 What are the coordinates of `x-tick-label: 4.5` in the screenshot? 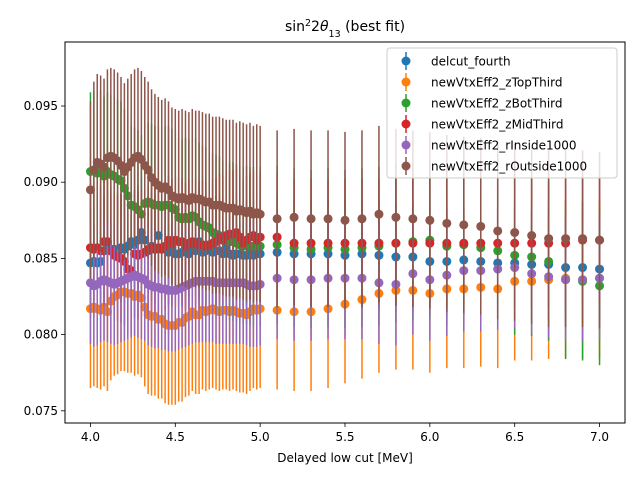 It's located at (175, 437).